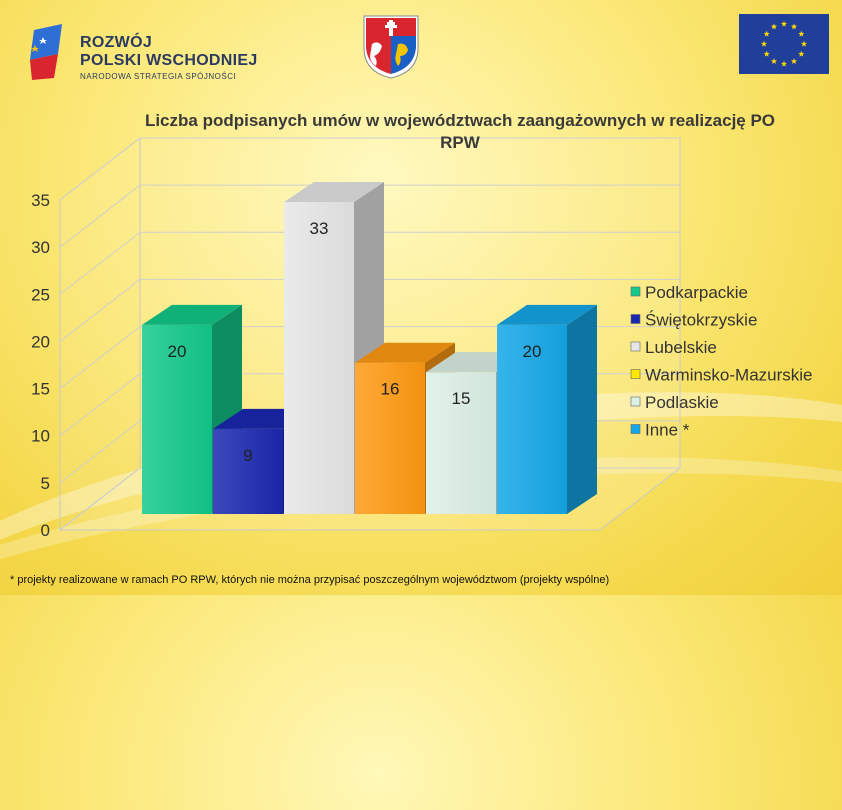  What do you see at coordinates (40, 389) in the screenshot?
I see `y-tick-label: 15` at bounding box center [40, 389].